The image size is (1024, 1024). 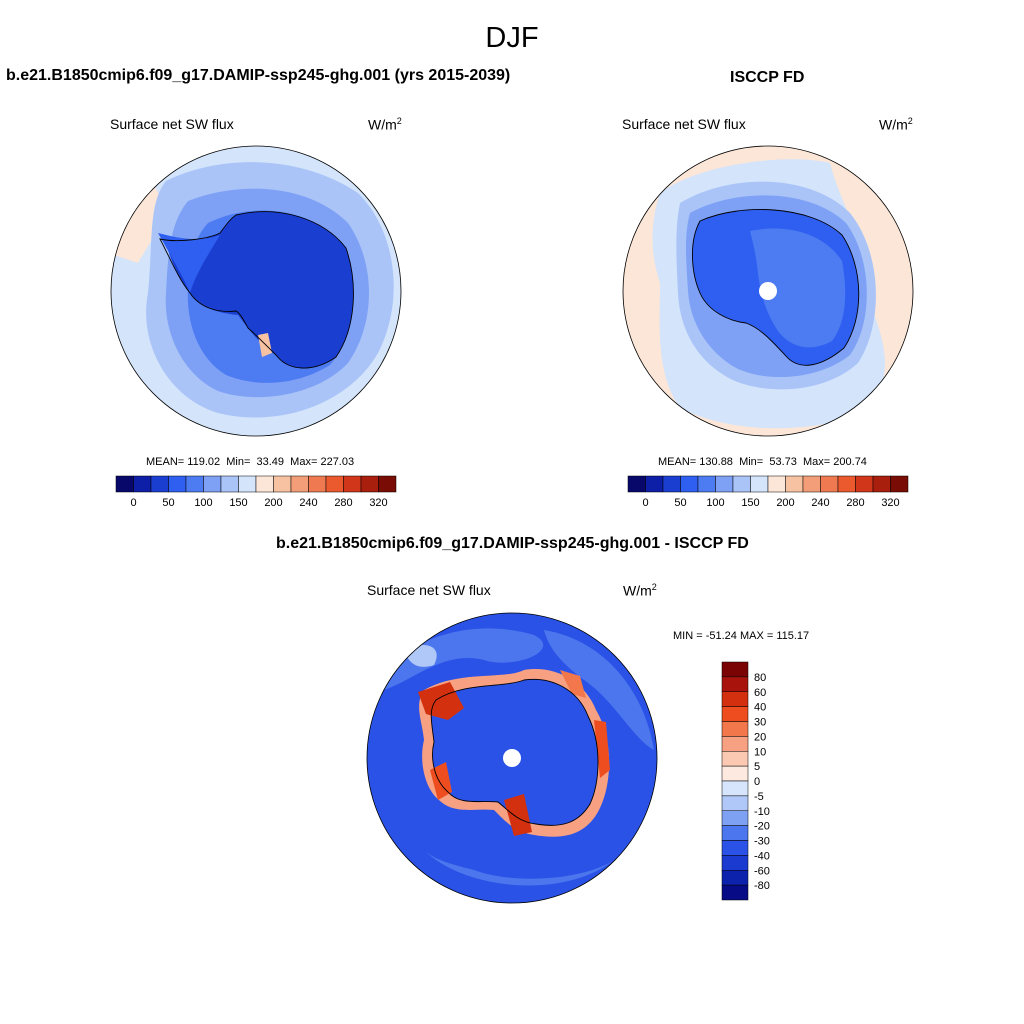 I want to click on colorbar-level-label: -20, so click(x=762, y=827).